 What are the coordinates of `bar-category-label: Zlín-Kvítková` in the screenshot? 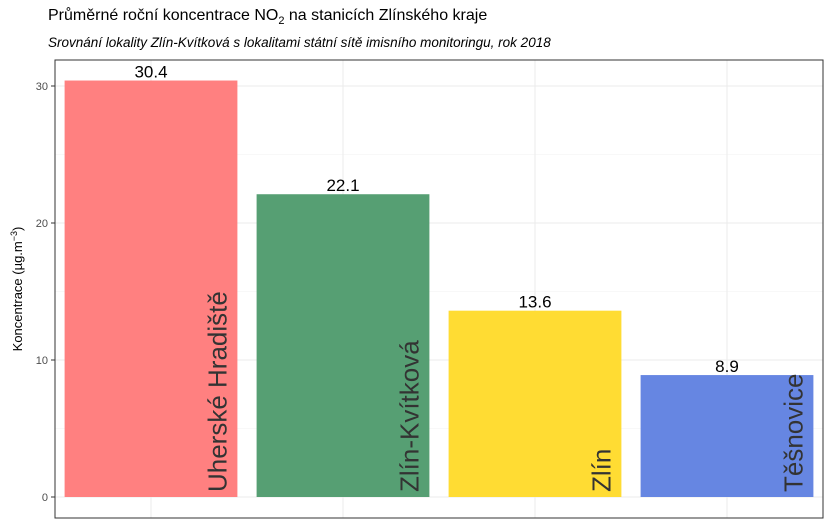 It's located at (409, 416).